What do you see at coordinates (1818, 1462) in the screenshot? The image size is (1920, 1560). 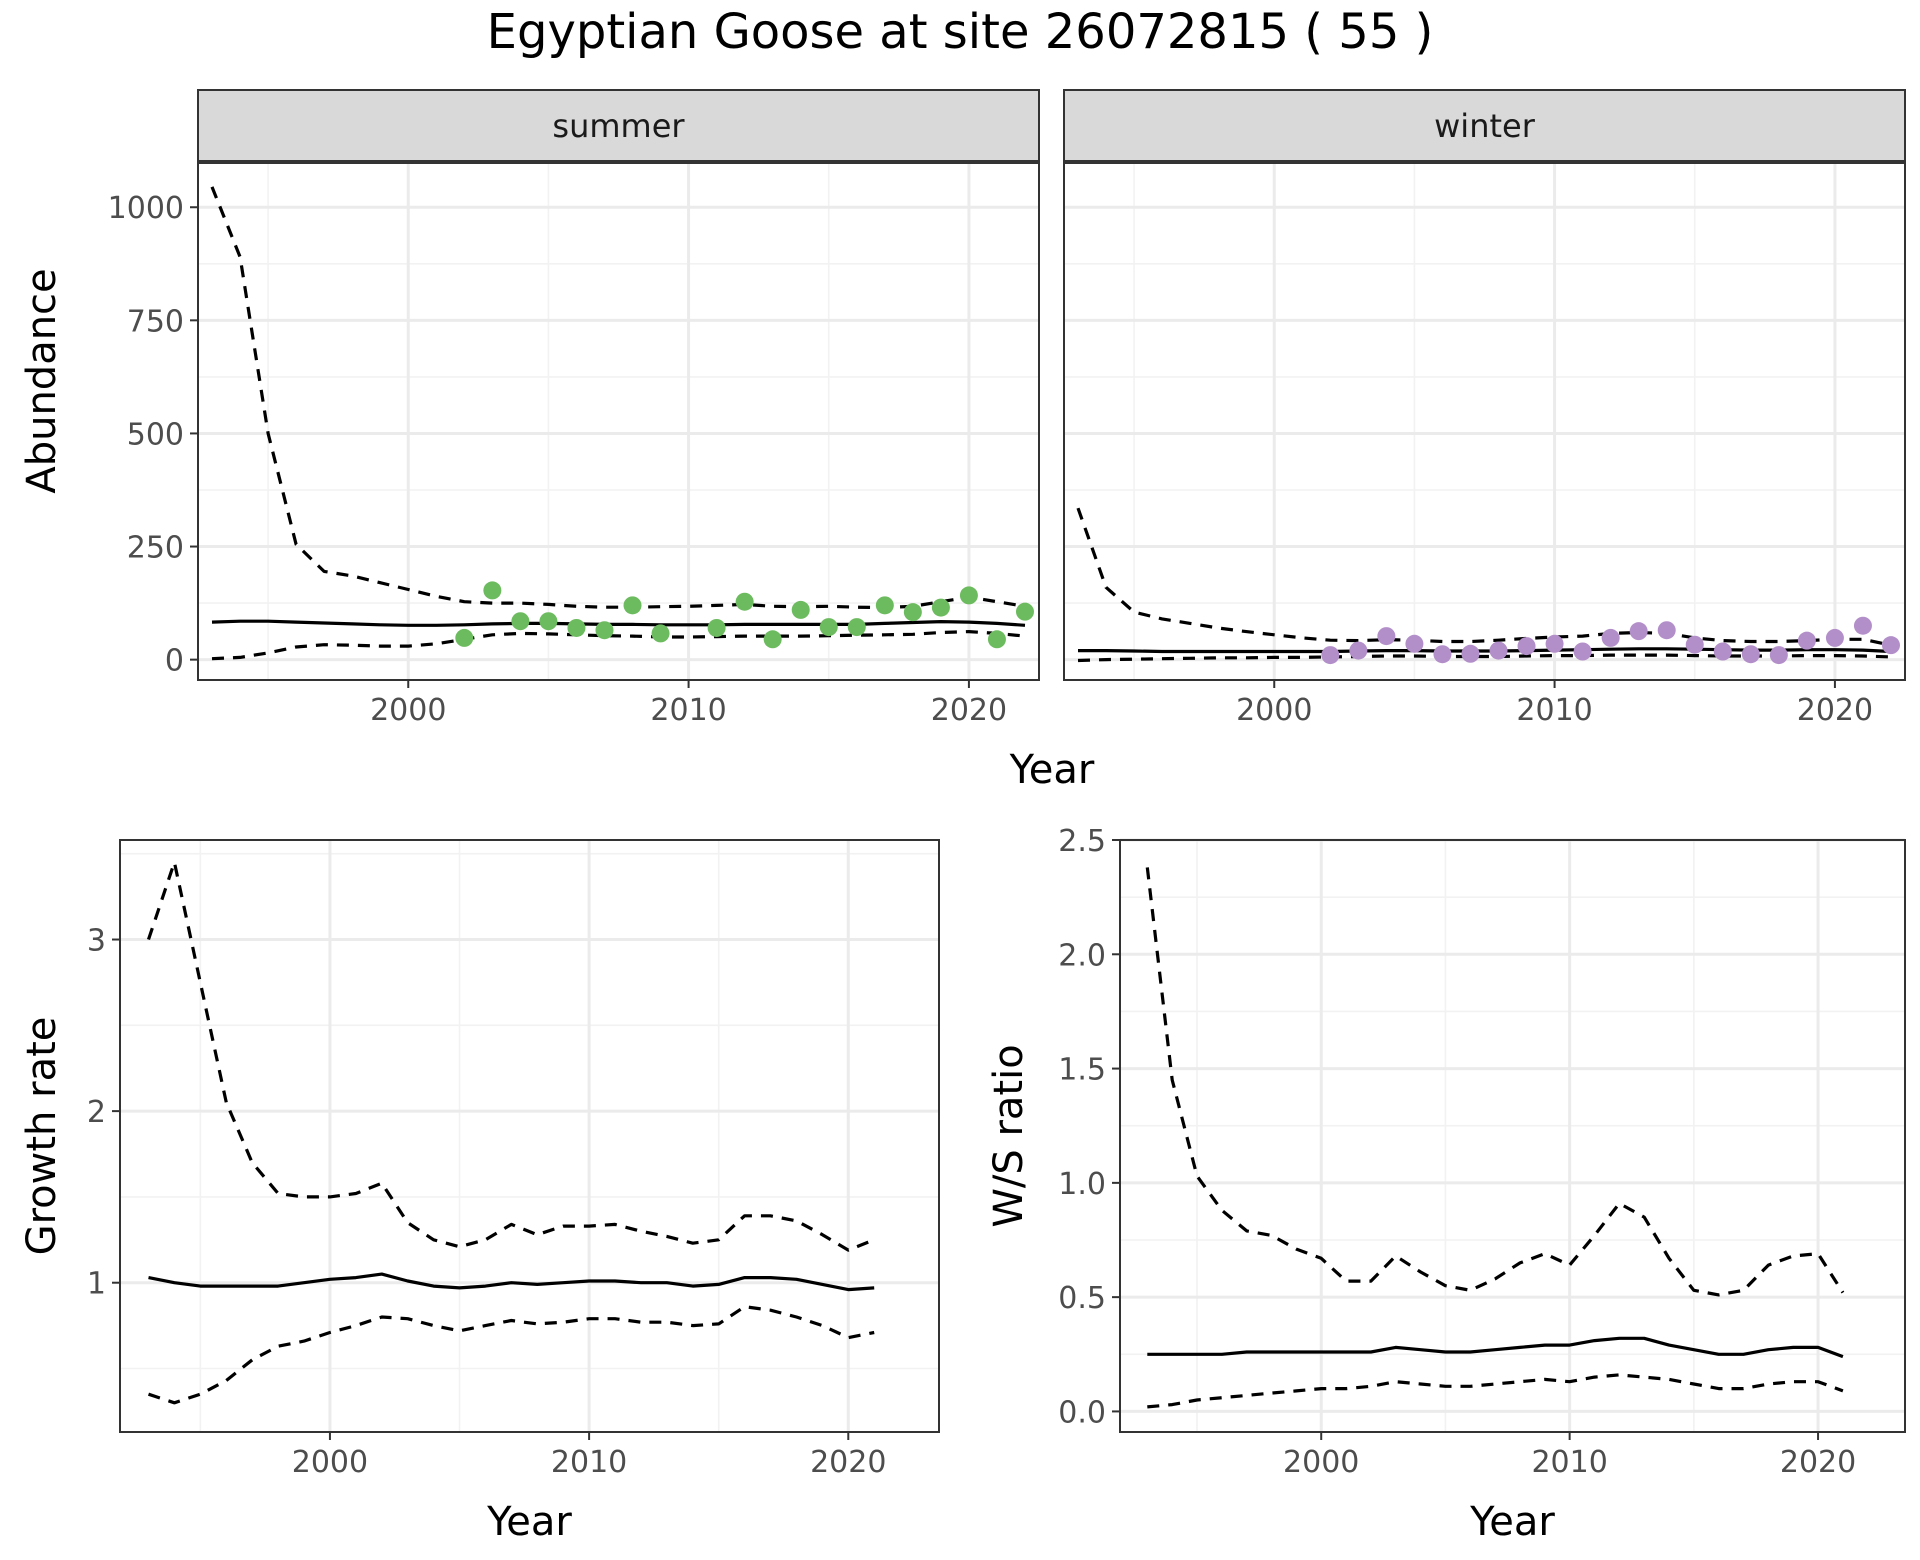 I see `x-tick-label-ratio: 2020` at bounding box center [1818, 1462].